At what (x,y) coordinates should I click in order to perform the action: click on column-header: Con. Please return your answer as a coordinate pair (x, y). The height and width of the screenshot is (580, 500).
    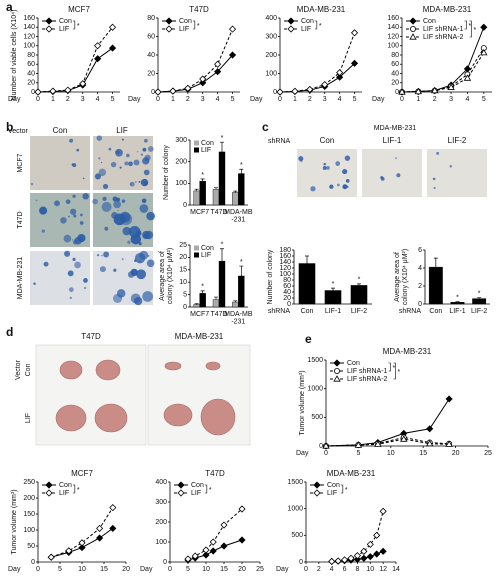
    Looking at the image, I should click on (327, 140).